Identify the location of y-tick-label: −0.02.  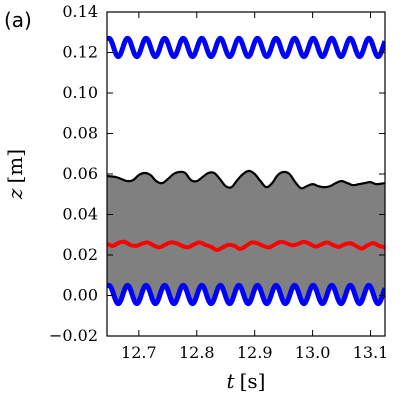
(73, 335).